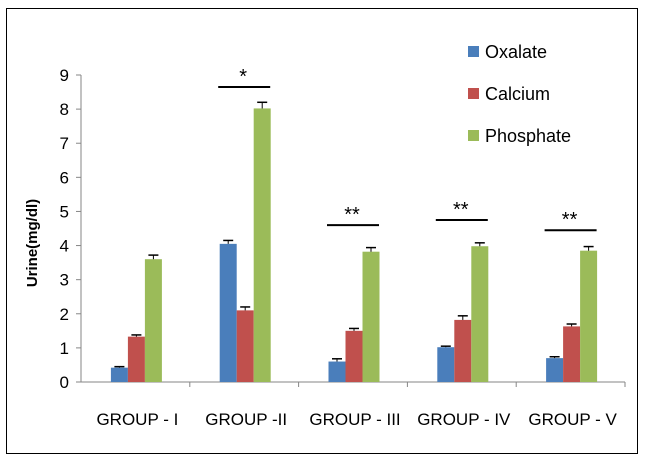 Image resolution: width=645 pixels, height=460 pixels. What do you see at coordinates (64, 211) in the screenshot?
I see `y-tick-label: 5` at bounding box center [64, 211].